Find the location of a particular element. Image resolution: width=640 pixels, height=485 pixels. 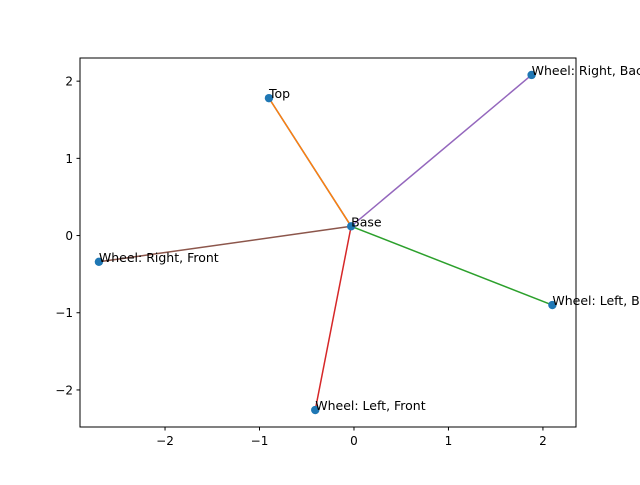

point-label-1: Top is located at coordinates (279, 93).